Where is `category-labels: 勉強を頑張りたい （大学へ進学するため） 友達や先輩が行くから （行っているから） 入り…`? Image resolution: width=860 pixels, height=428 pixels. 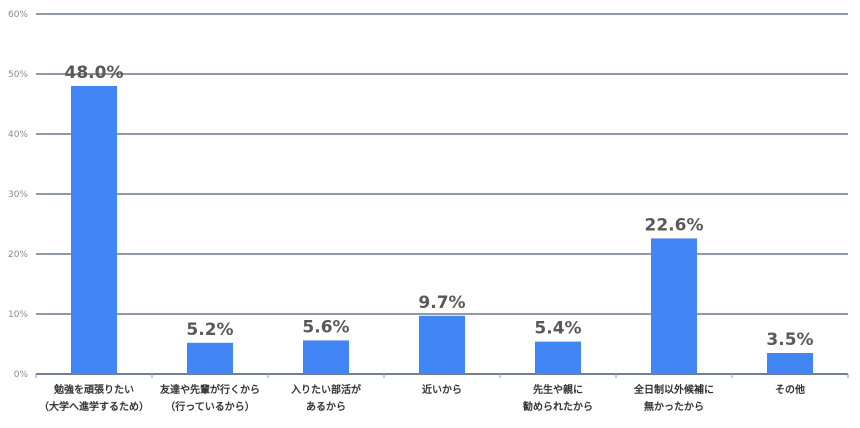
category-labels: 勉強を頑張りたい （大学へ進学するため） 友達や先輩が行くから （行っているから） 入り… is located at coordinates (422, 398).